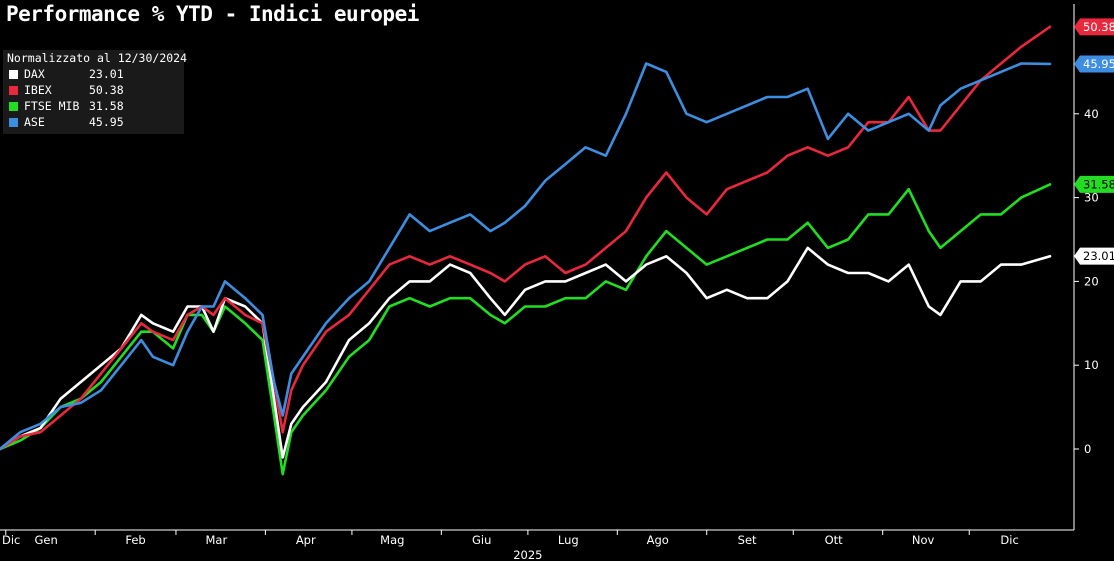 Image resolution: width=1114 pixels, height=561 pixels. What do you see at coordinates (658, 540) in the screenshot?
I see `x-tick-label: Ago` at bounding box center [658, 540].